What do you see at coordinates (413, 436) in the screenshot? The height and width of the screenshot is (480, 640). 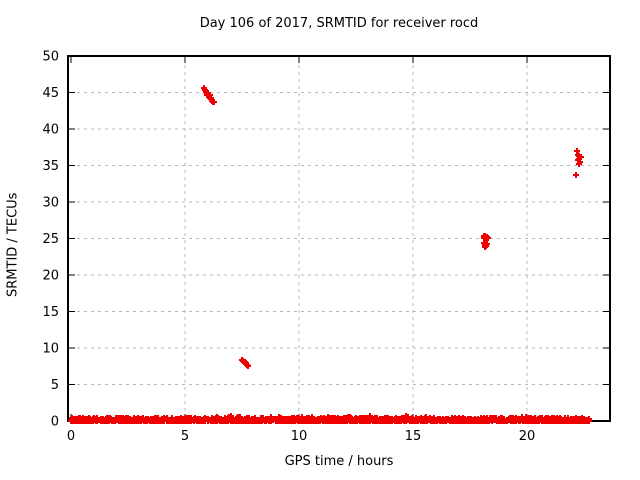 I see `x-tick-label: 15` at bounding box center [413, 436].